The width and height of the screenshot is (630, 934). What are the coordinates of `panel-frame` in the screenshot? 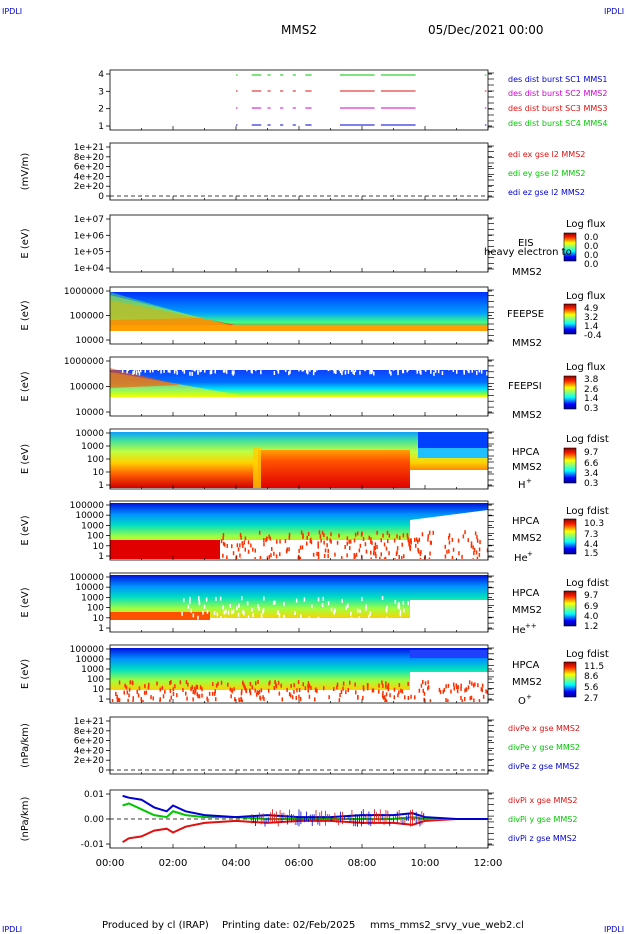 It's located at (299, 100).